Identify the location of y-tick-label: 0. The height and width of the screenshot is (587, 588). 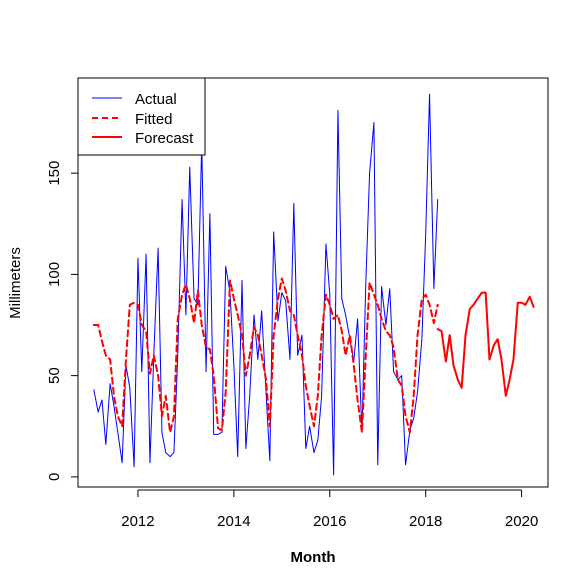
(54, 477).